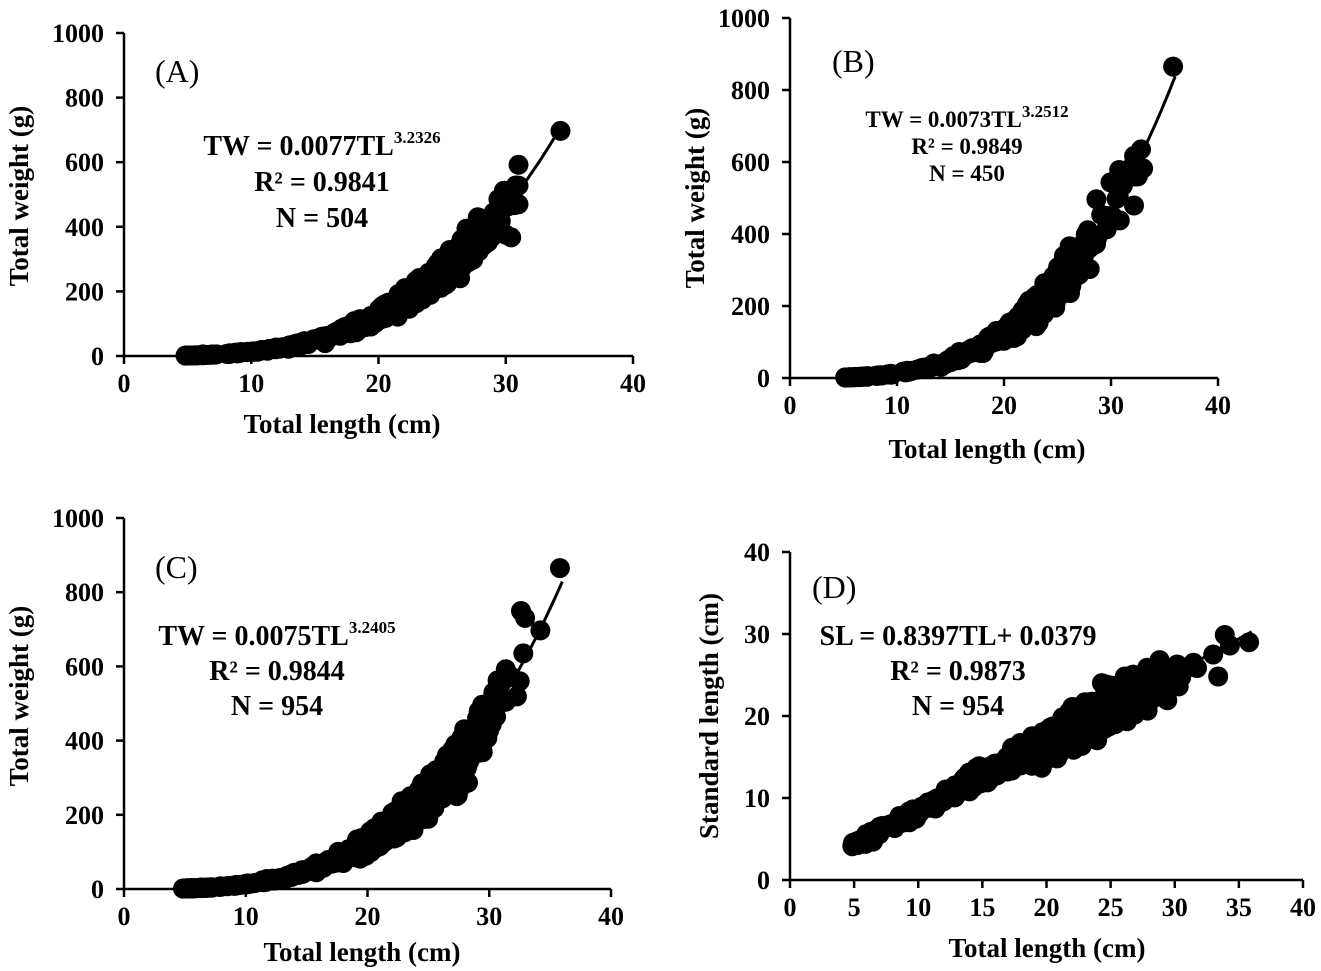 The width and height of the screenshot is (1321, 971). What do you see at coordinates (322, 182) in the screenshot?
I see `r-squared-text: R² = 0.9841` at bounding box center [322, 182].